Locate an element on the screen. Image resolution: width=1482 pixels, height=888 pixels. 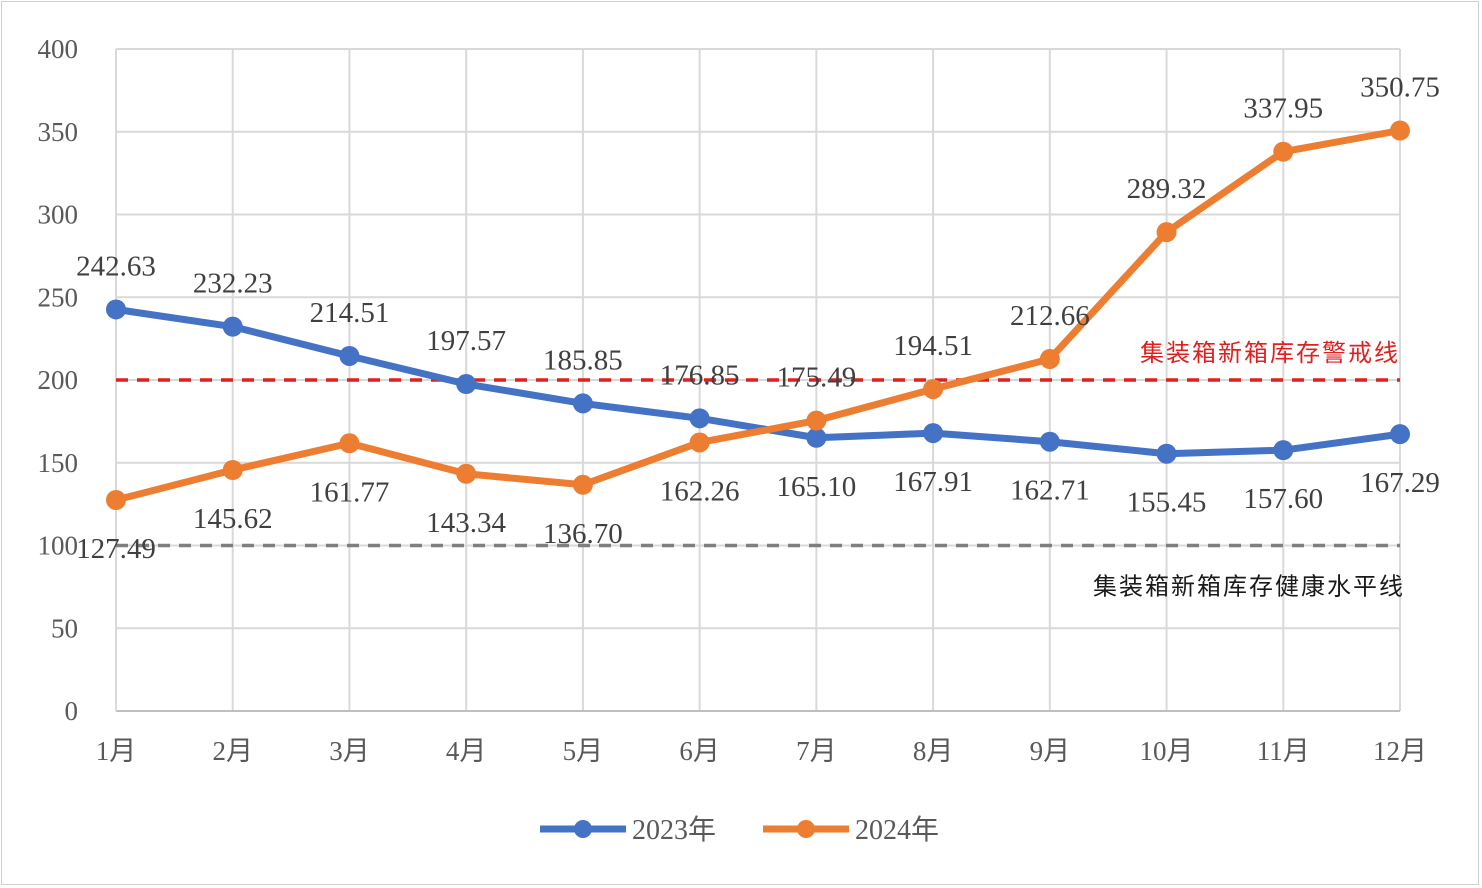
x-tick-label: 6月 is located at coordinates (699, 751).